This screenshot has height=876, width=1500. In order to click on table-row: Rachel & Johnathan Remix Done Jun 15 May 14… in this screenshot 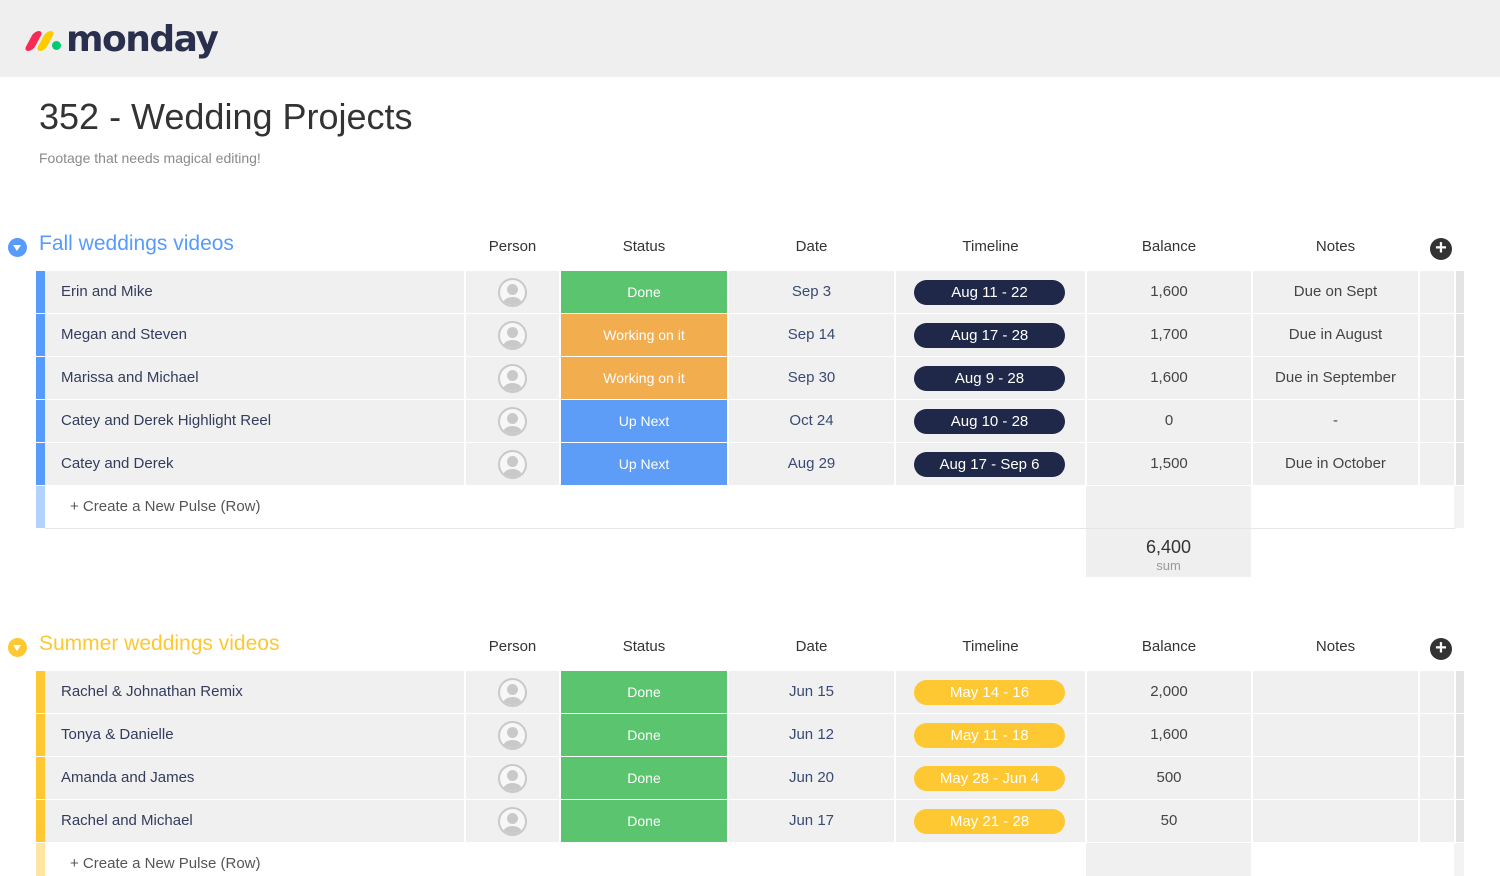, I will do `click(750, 692)`.